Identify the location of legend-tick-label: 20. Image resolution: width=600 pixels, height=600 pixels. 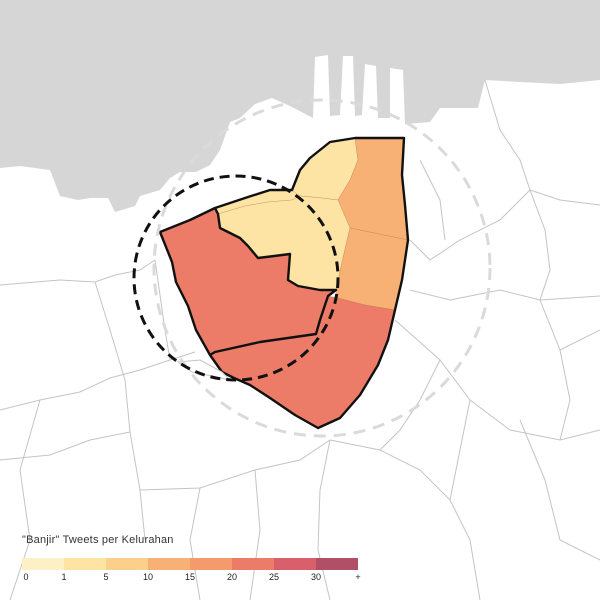
(232, 577).